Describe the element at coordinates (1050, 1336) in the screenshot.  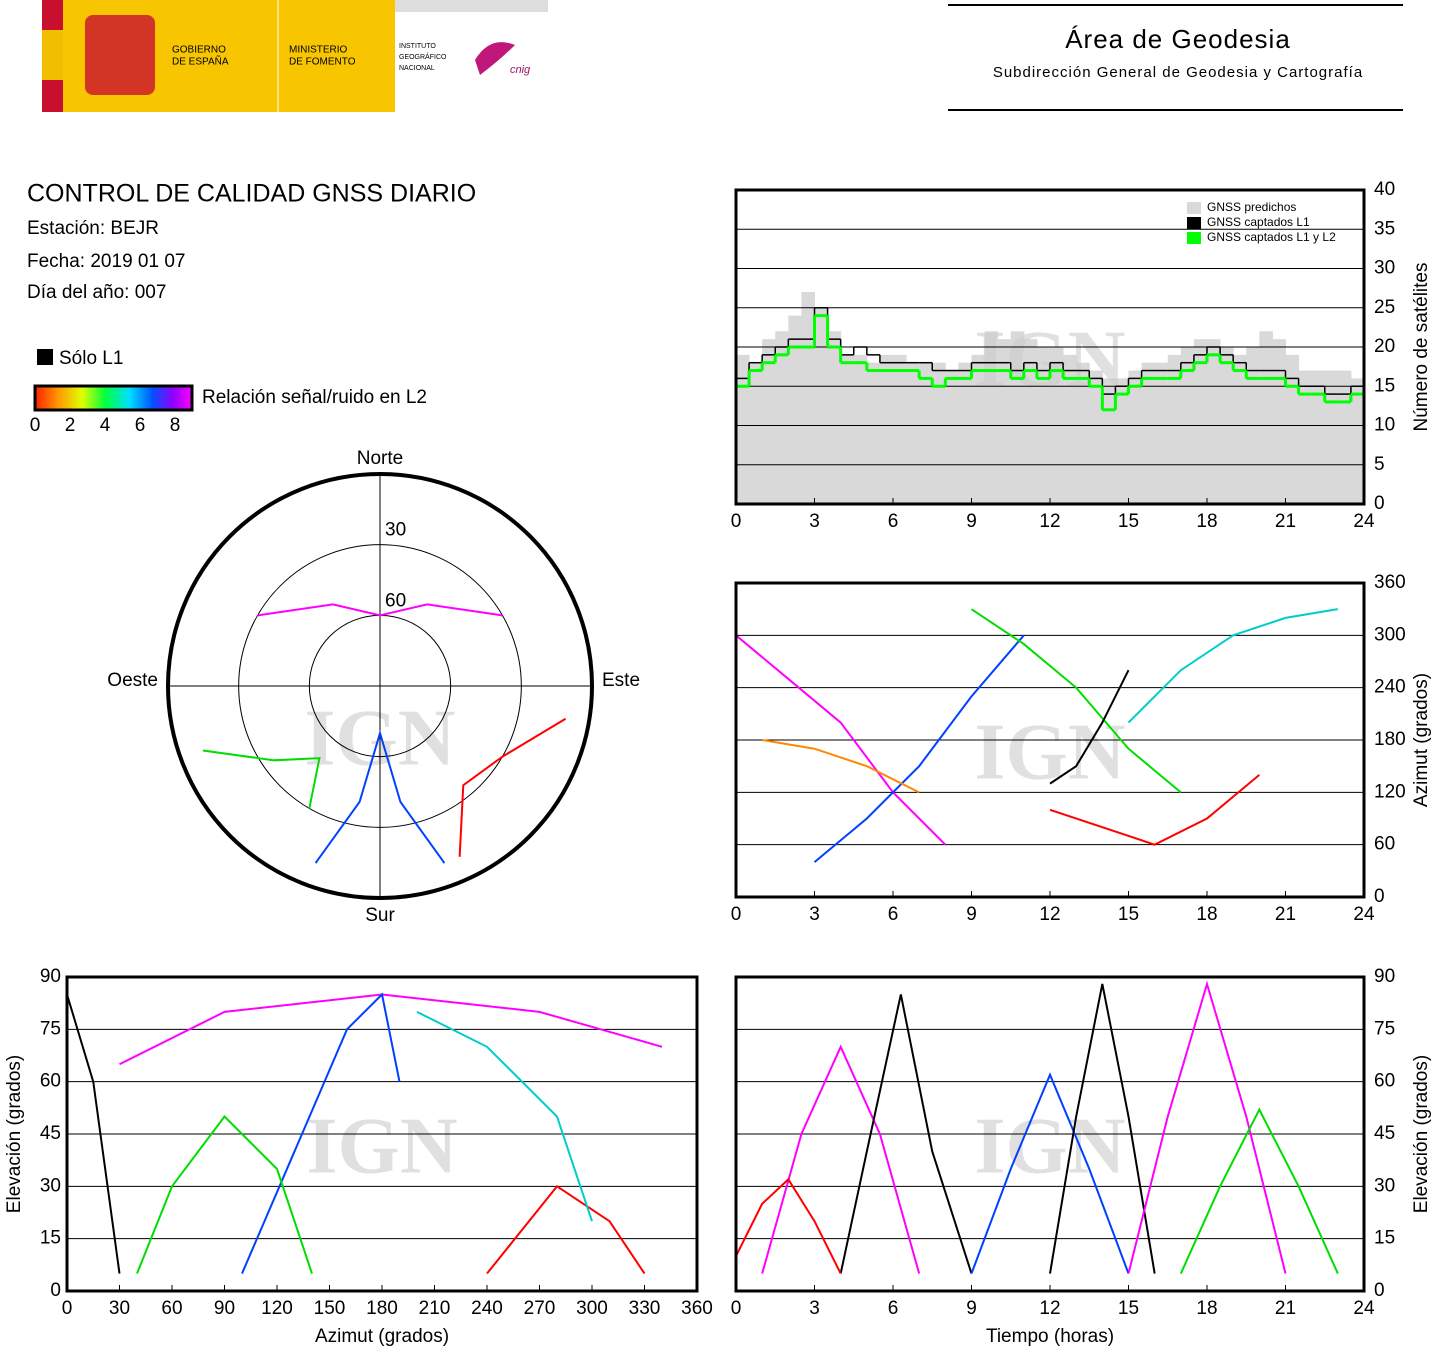
I see `x-axis-label: Tiempo (horas)` at that location.